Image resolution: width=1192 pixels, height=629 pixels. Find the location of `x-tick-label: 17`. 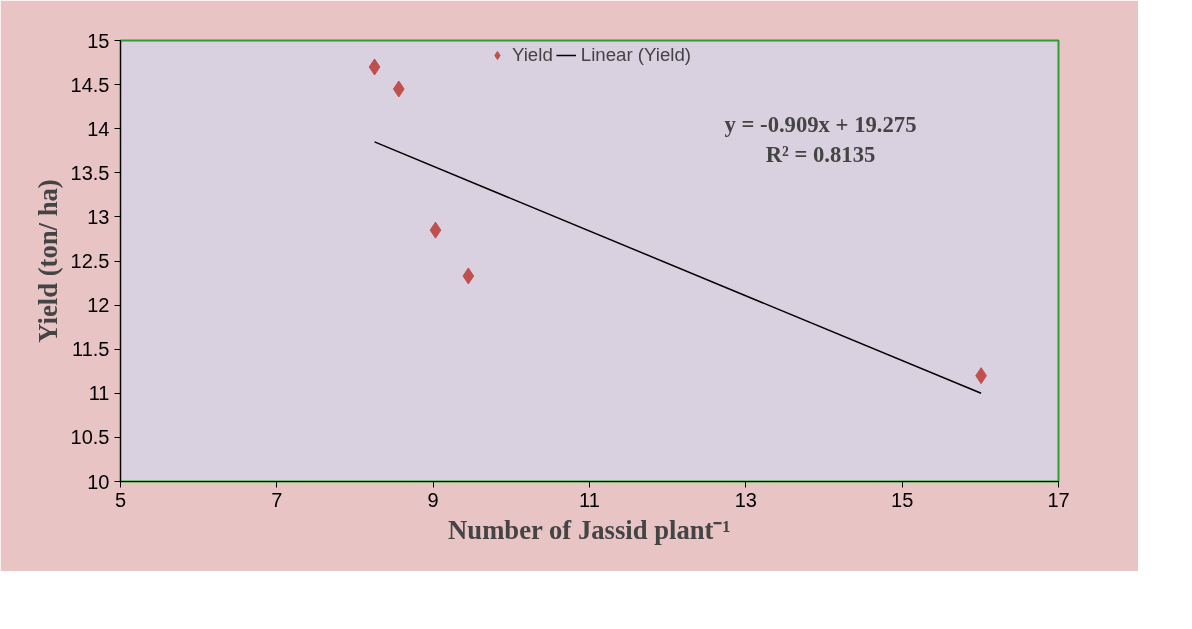

x-tick-label: 17 is located at coordinates (1058, 499).